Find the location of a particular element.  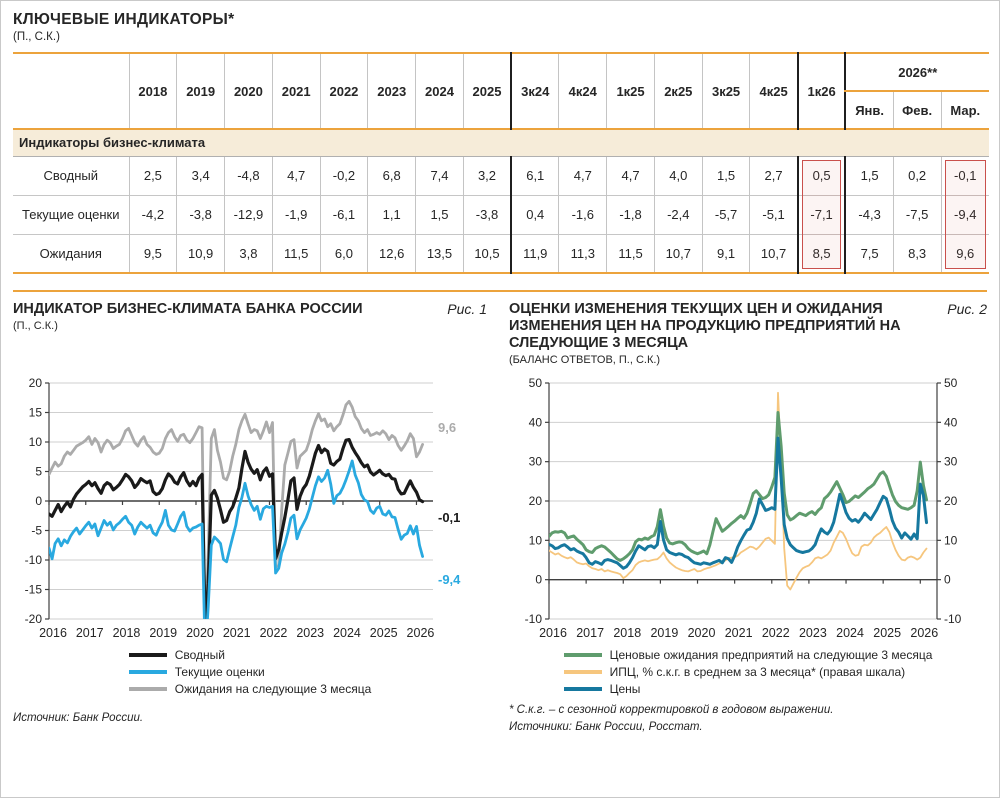

legend-item: Цены is located at coordinates (601, 689).